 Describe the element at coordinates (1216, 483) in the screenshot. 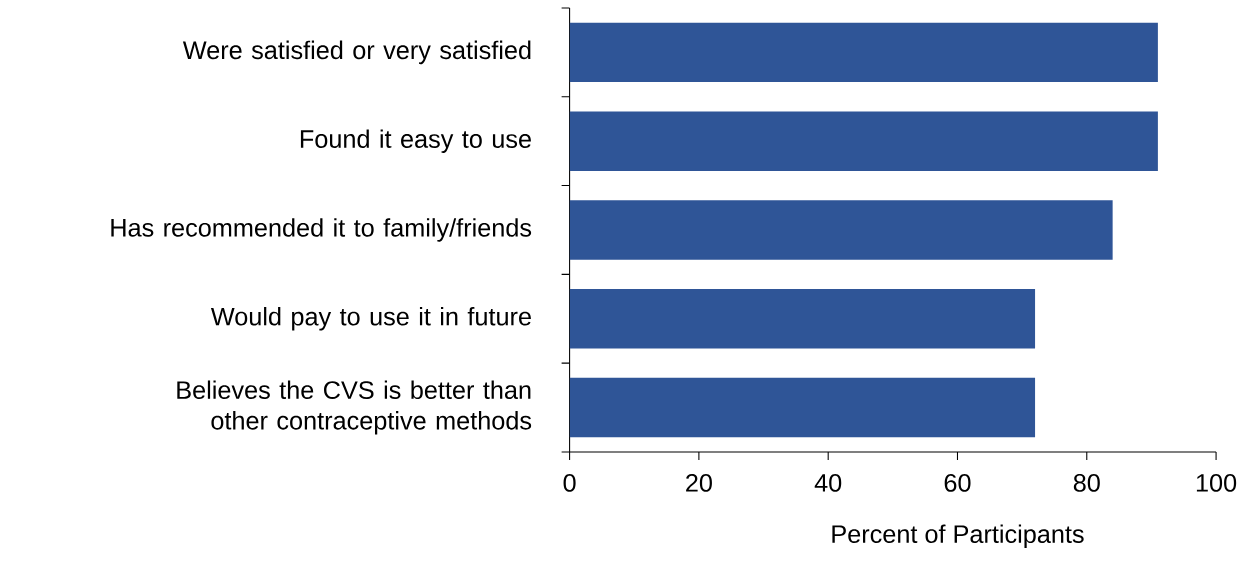

I see `x-tick-label: 100` at that location.